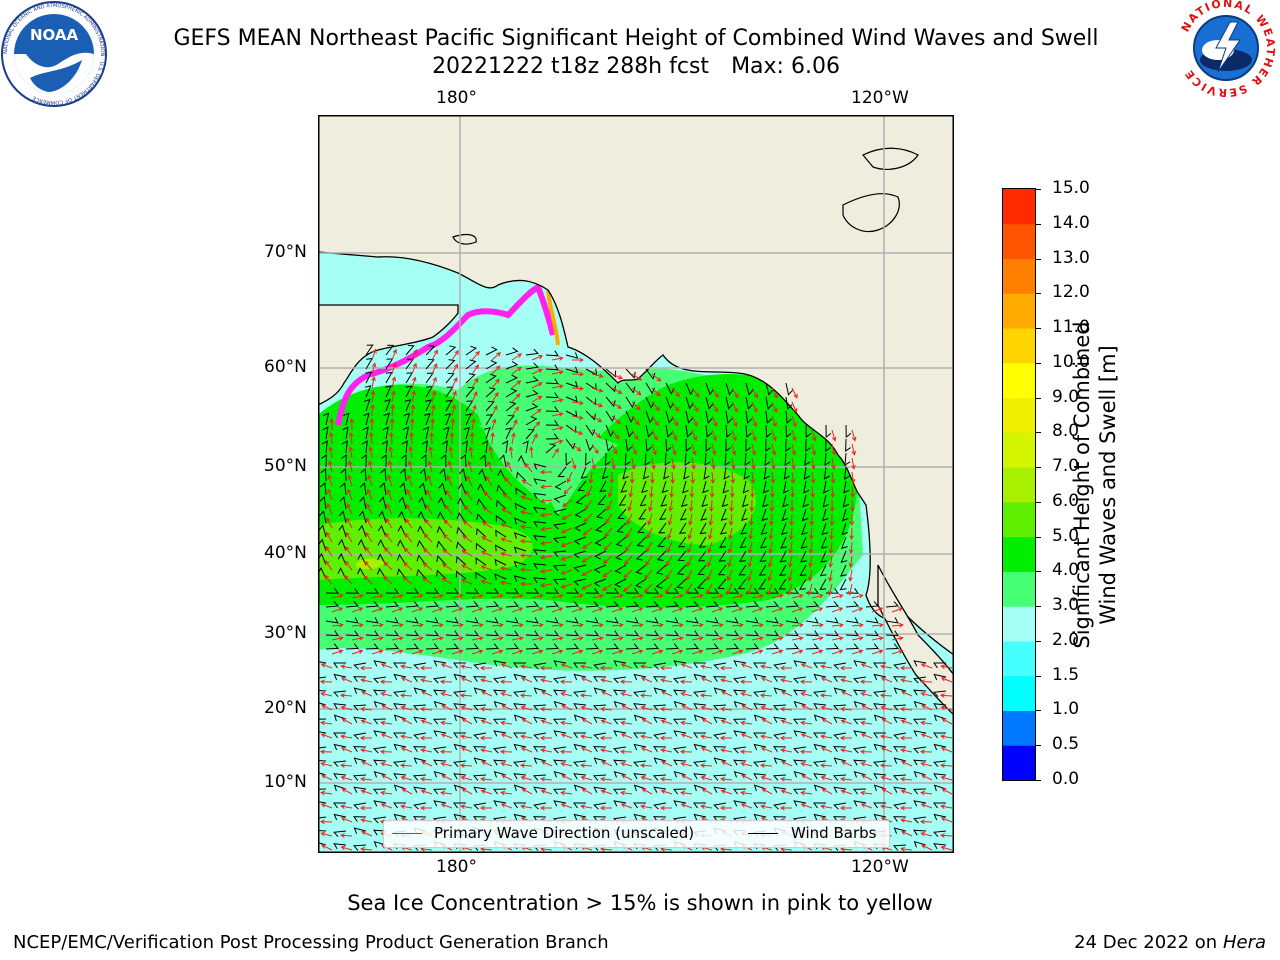  I want to click on lat-label-30n: 30°N, so click(285, 633).